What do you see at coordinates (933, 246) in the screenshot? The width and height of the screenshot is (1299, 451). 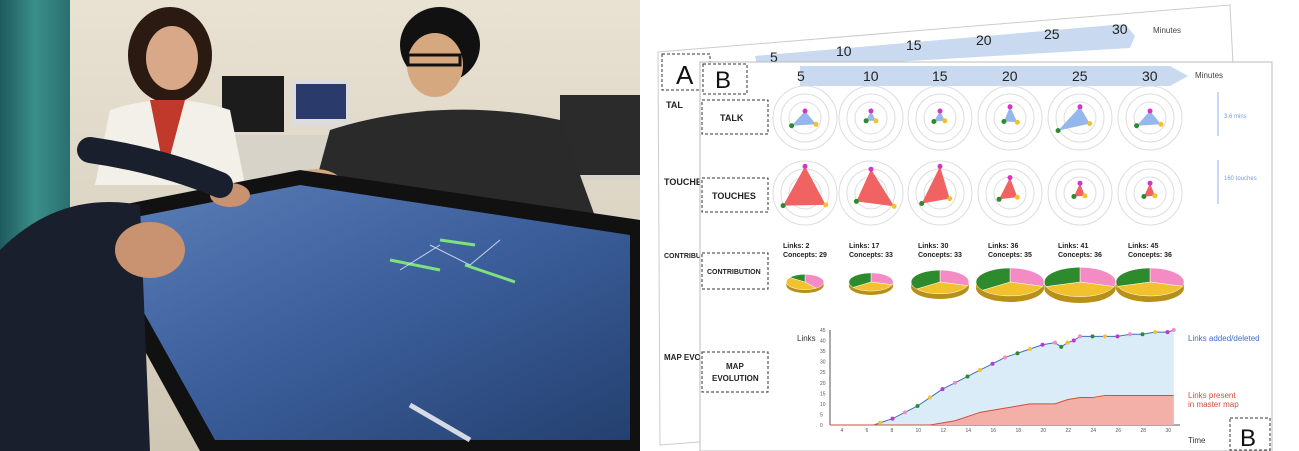 I see `contribution-links: Links: 30` at bounding box center [933, 246].